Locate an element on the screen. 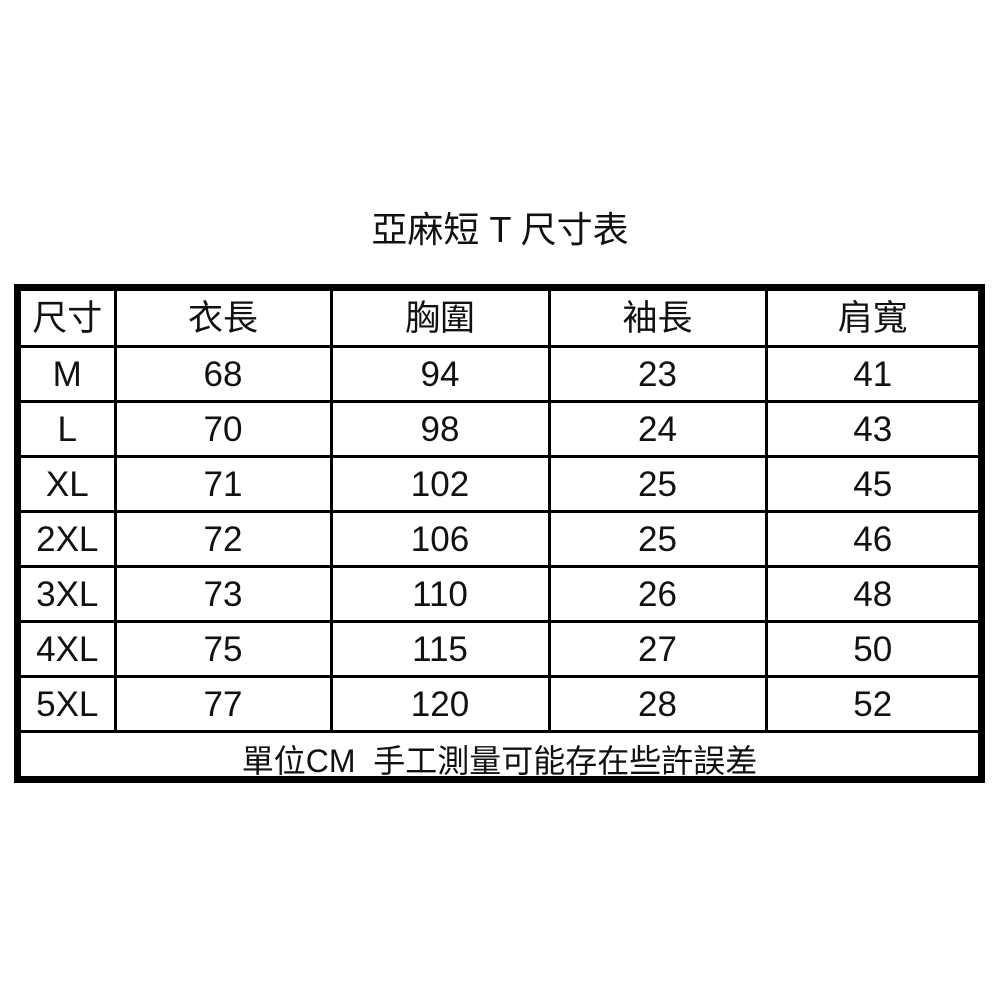 This screenshot has height=1000, width=1000. page-title: 亞麻短 T 尺寸表 is located at coordinates (500, 229).